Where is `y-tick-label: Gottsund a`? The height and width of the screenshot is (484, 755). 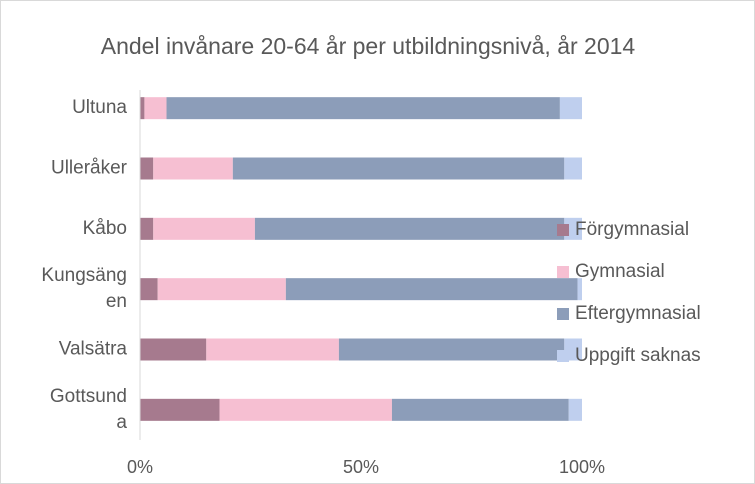
y-tick-label: Gottsund a is located at coordinates (89, 409).